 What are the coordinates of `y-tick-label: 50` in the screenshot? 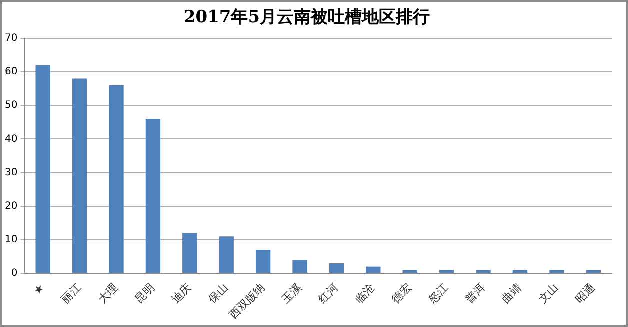 It's located at (11, 106).